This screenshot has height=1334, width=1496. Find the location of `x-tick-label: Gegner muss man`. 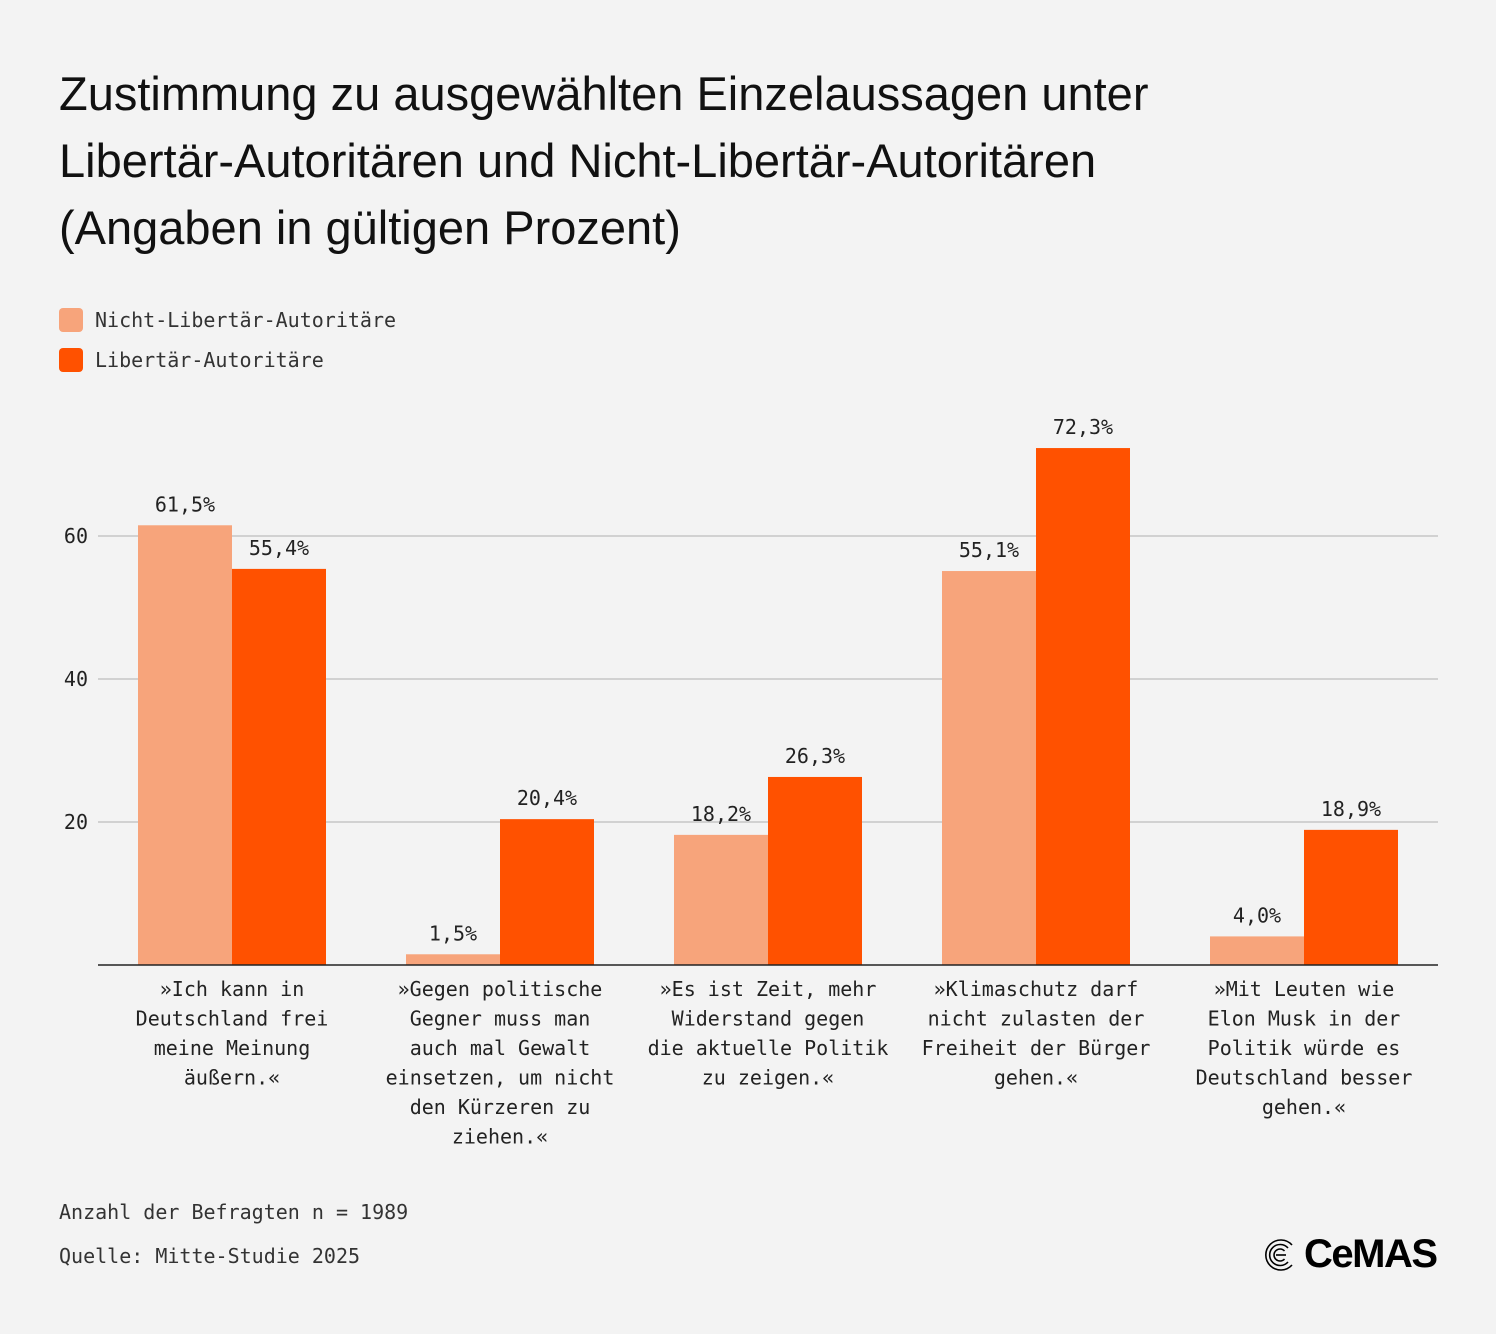

x-tick-label: Gegner muss man is located at coordinates (500, 1019).